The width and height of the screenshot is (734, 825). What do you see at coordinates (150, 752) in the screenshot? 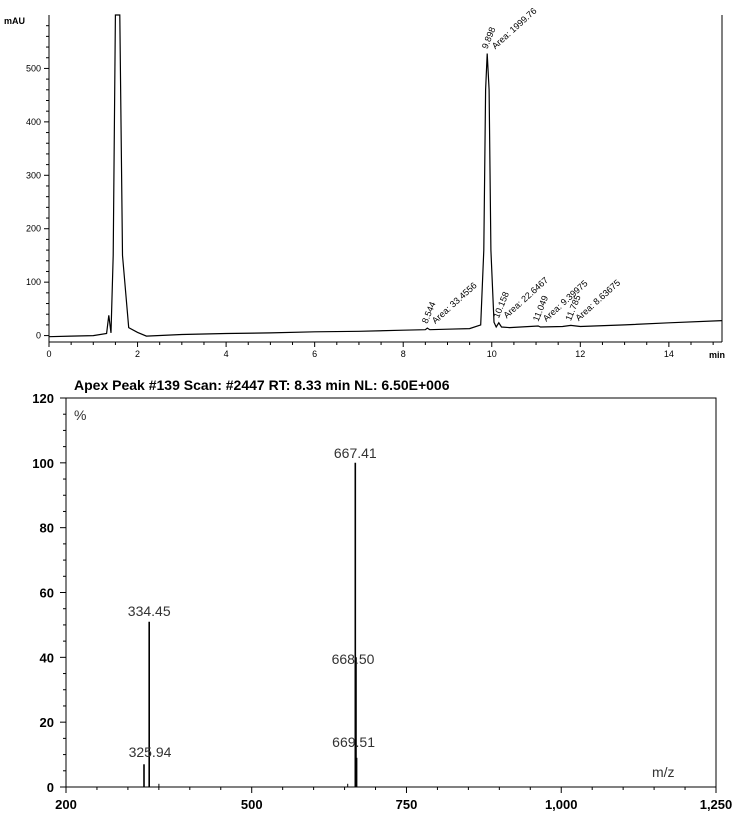
I see `mass-spectrum-peak-label: 325.94` at bounding box center [150, 752].